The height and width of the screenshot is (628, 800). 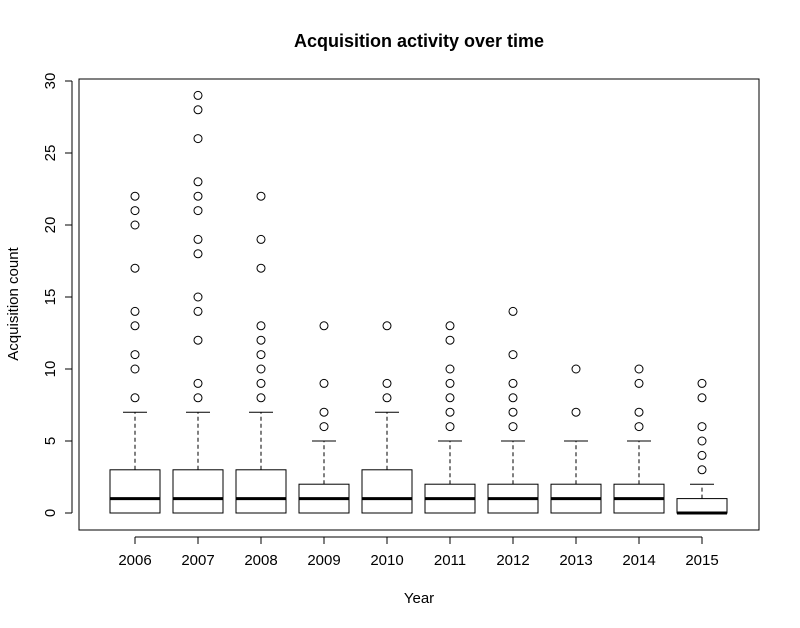 I want to click on box-2008, so click(x=261, y=352).